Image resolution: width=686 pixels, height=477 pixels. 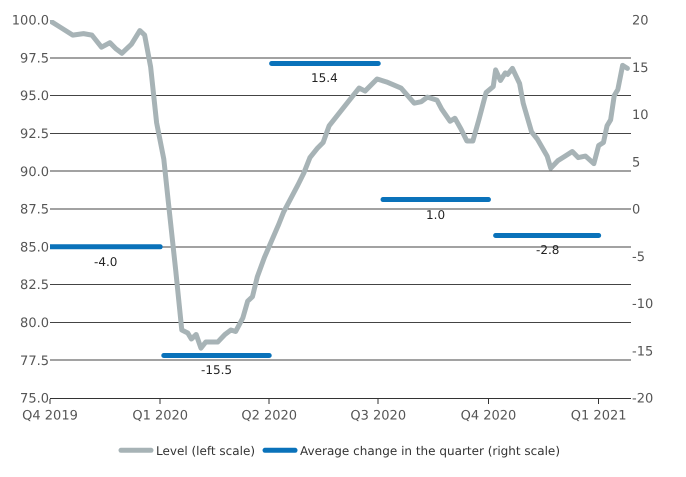 I want to click on y-tick-label: 97.5, so click(x=34, y=58).